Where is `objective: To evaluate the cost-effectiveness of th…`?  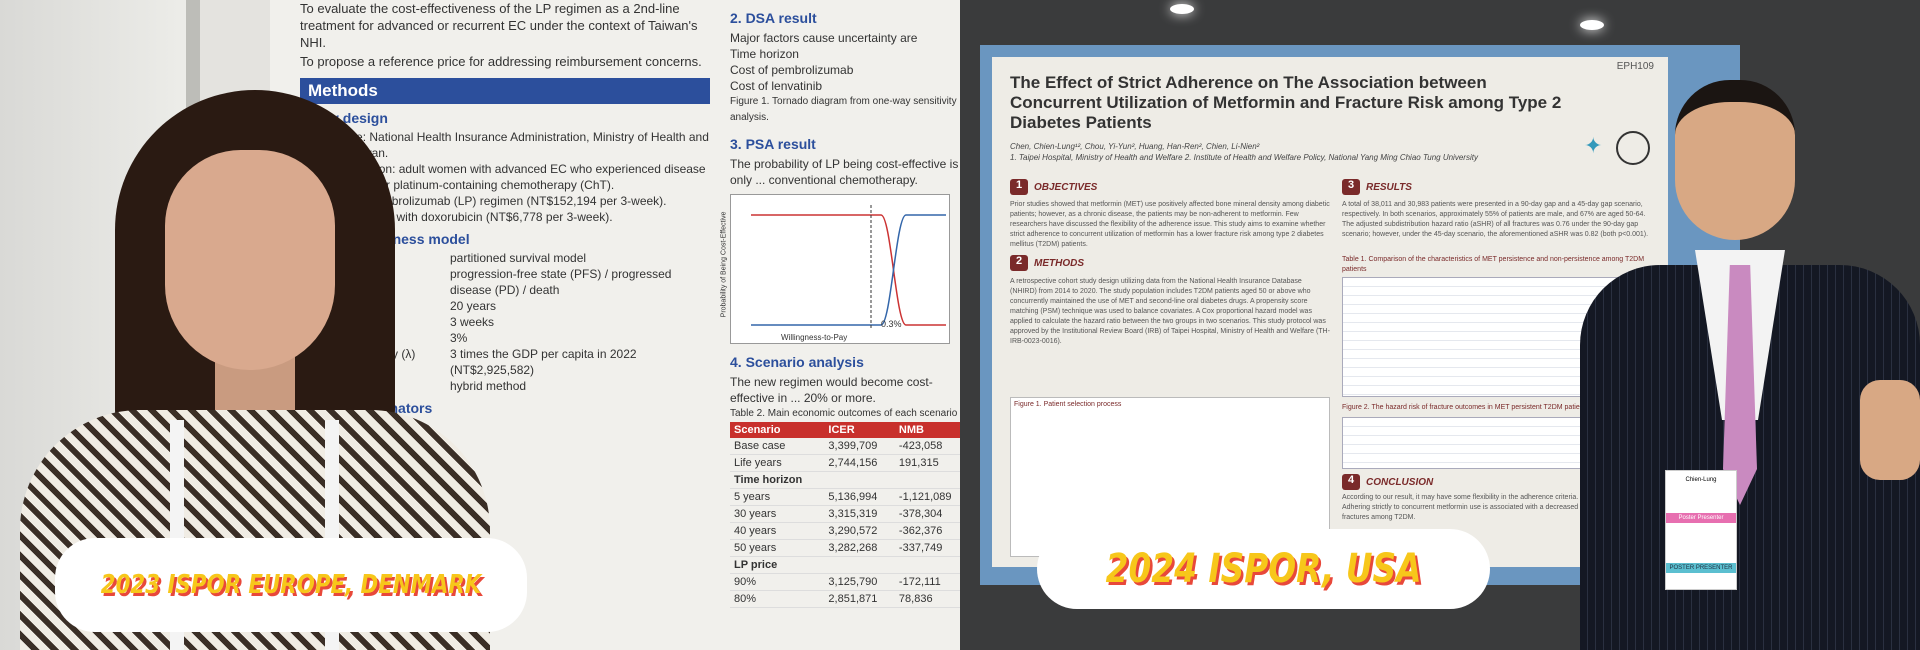
objective: To evaluate the cost-effectiveness of th… is located at coordinates (499, 25).